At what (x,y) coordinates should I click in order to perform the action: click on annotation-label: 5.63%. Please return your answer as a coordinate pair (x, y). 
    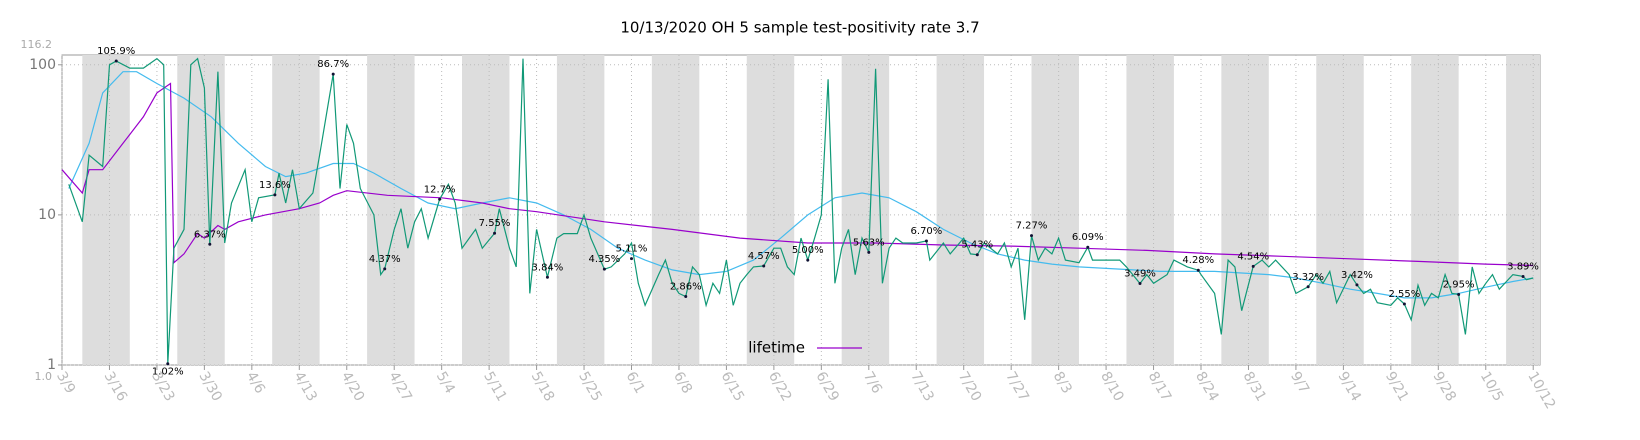
    Looking at the image, I should click on (869, 242).